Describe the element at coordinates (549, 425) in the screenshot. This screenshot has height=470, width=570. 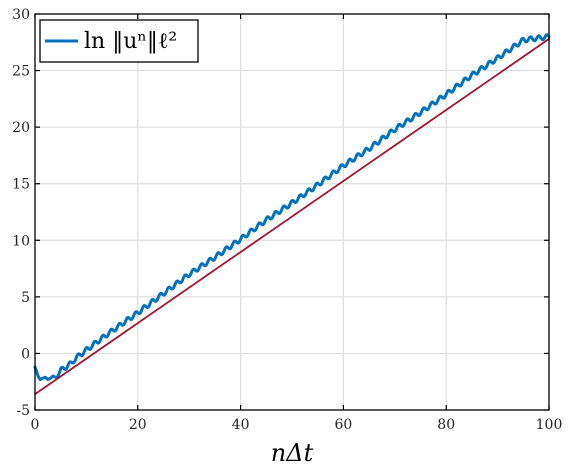
I see `x-tick-label-5: 100` at that location.